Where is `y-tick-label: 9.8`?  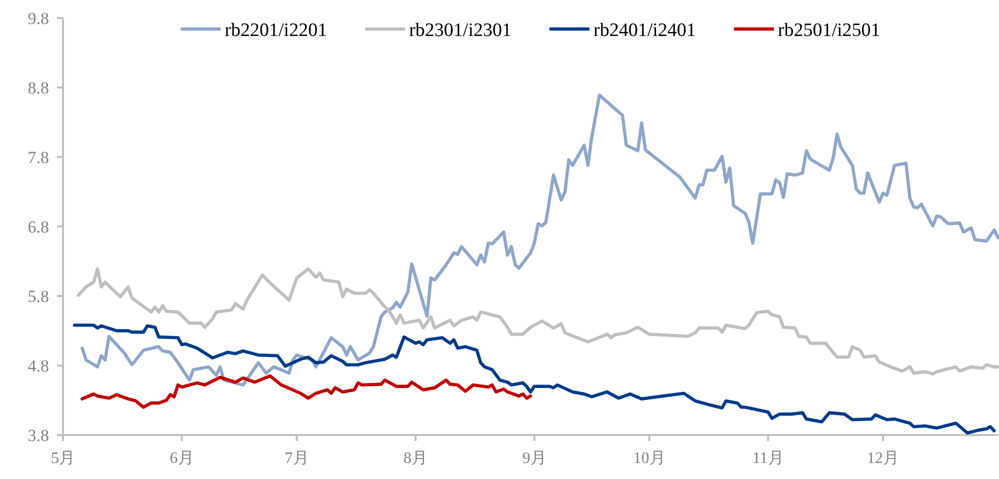
y-tick-label: 9.8 is located at coordinates (38, 18).